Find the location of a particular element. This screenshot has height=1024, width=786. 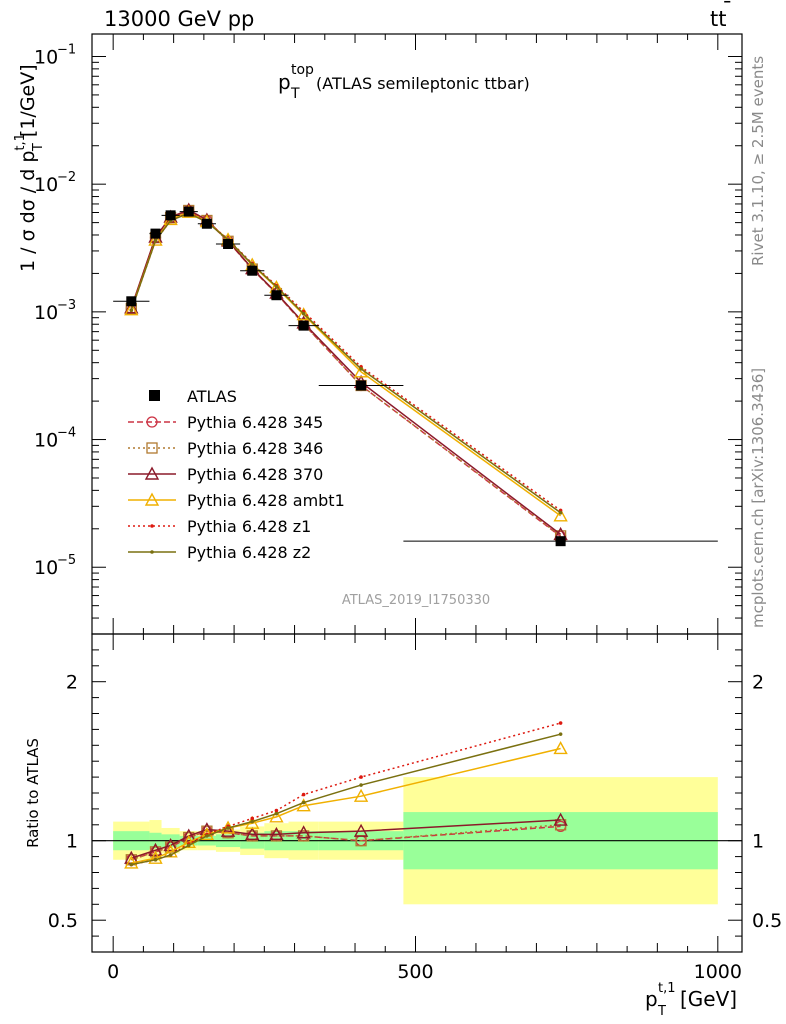

legend-label: Pythia 6.428 345 is located at coordinates (255, 422).